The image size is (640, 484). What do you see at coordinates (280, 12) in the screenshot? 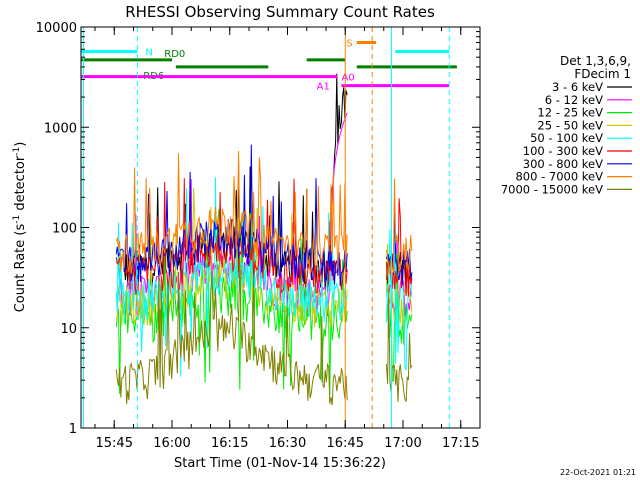
I see `chart-title: RHESSI Observing Summary Count Rates` at bounding box center [280, 12].